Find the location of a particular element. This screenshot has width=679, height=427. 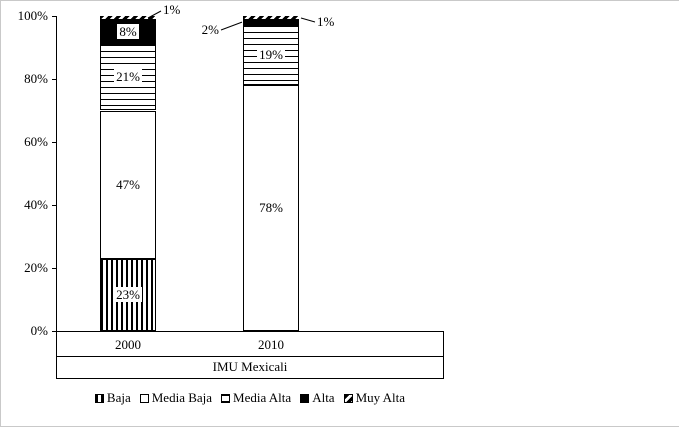

legend-swatch-muy-alta is located at coordinates (348, 398).